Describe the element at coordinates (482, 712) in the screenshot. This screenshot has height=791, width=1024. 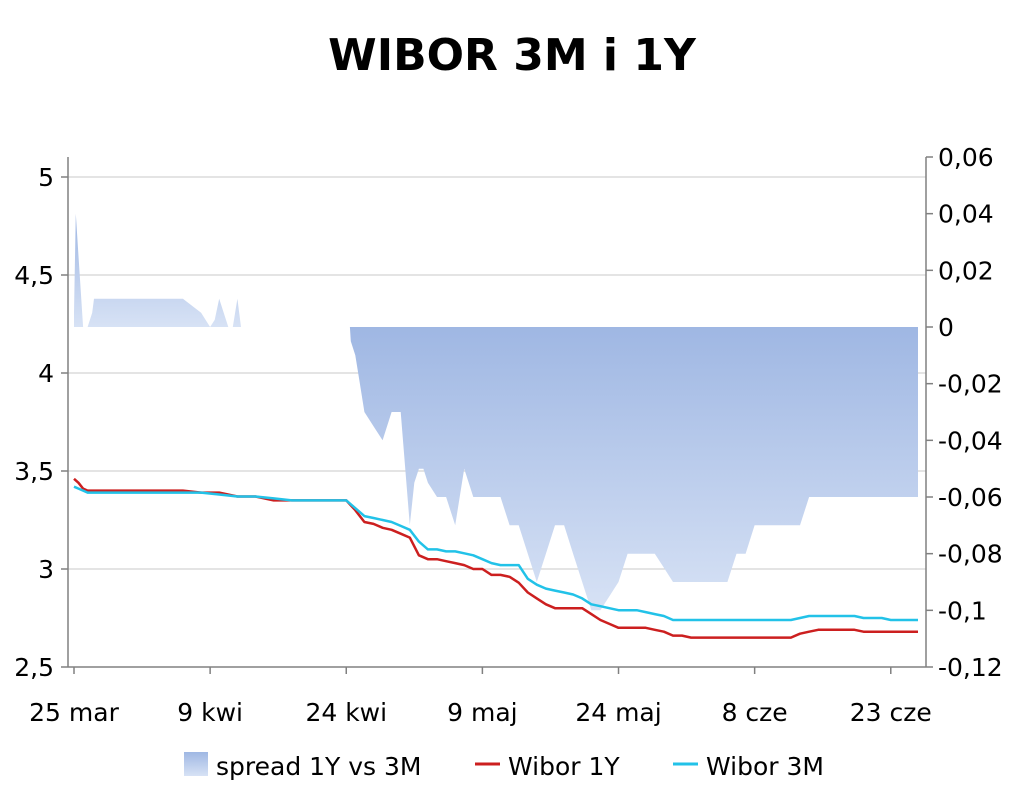
I see `x-tick-label: 9 maj` at that location.